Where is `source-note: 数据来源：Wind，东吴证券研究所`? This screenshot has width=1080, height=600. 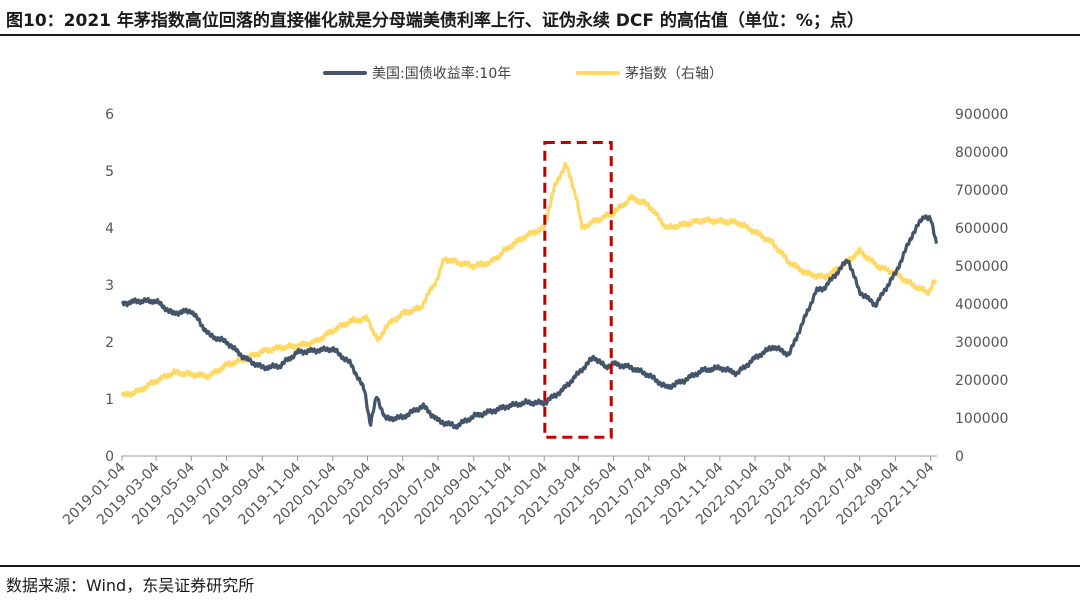
source-note: 数据来源：Wind，东吴证券研究所 is located at coordinates (130, 585).